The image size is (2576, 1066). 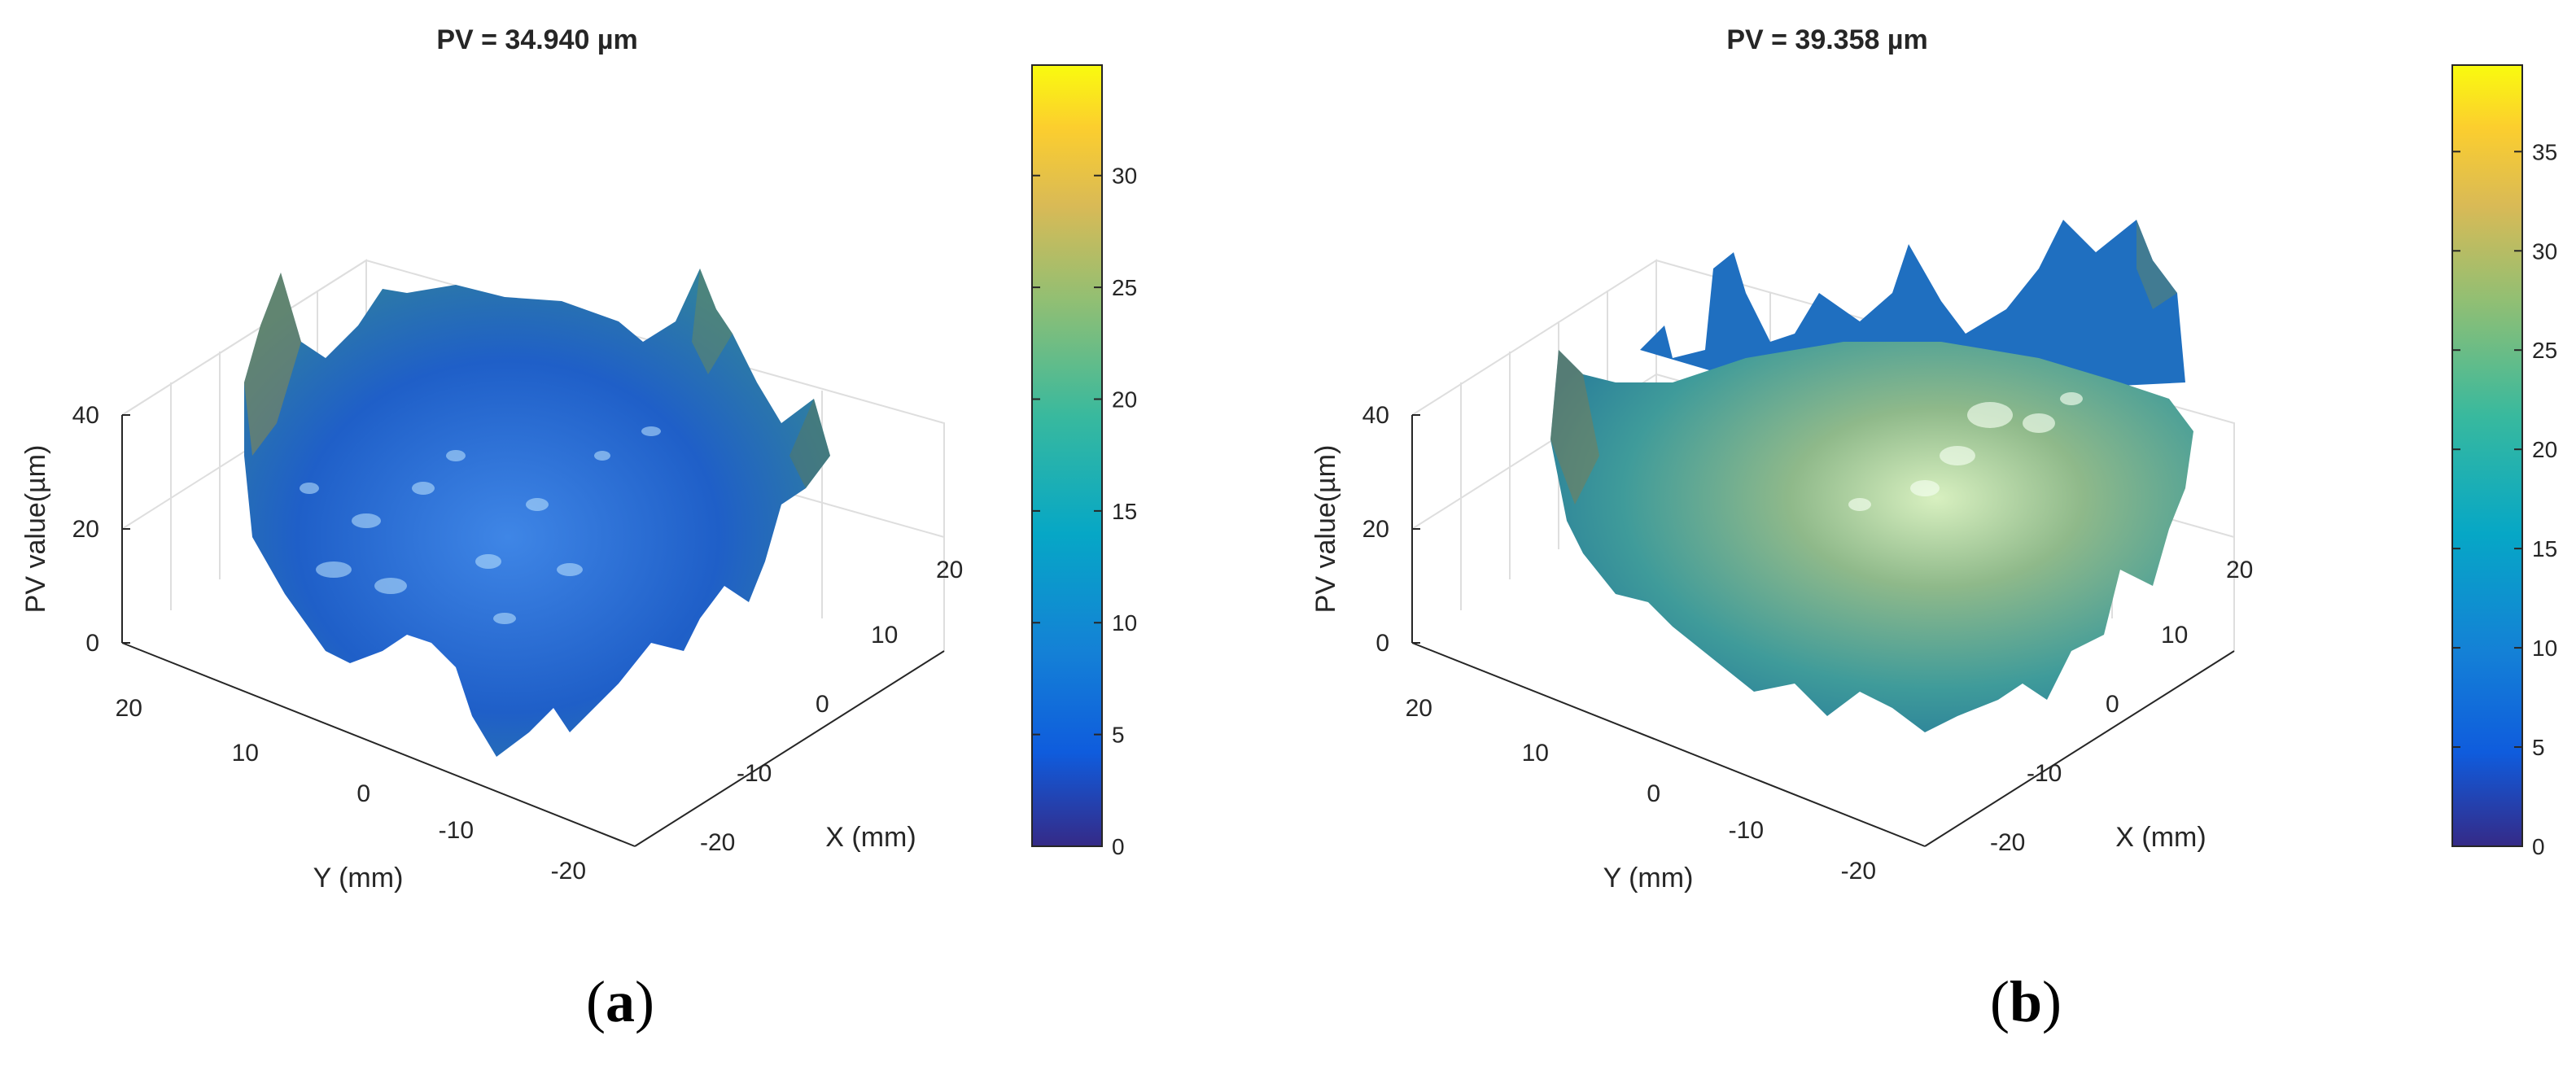 What do you see at coordinates (1653, 793) in the screenshot?
I see `panel-b-ytick-2: 0` at bounding box center [1653, 793].